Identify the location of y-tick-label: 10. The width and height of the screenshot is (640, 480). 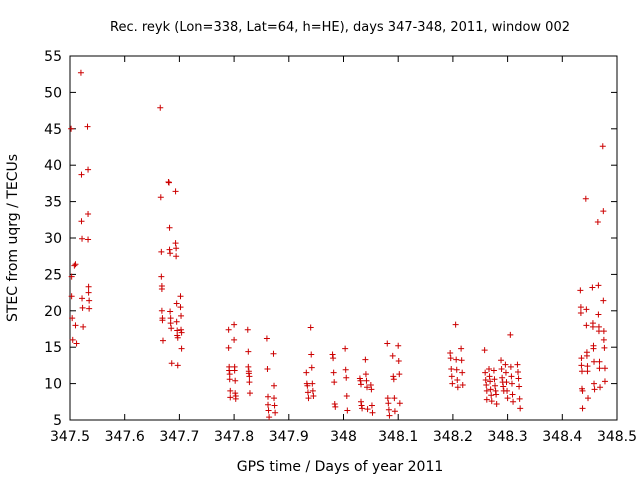
(53, 385).